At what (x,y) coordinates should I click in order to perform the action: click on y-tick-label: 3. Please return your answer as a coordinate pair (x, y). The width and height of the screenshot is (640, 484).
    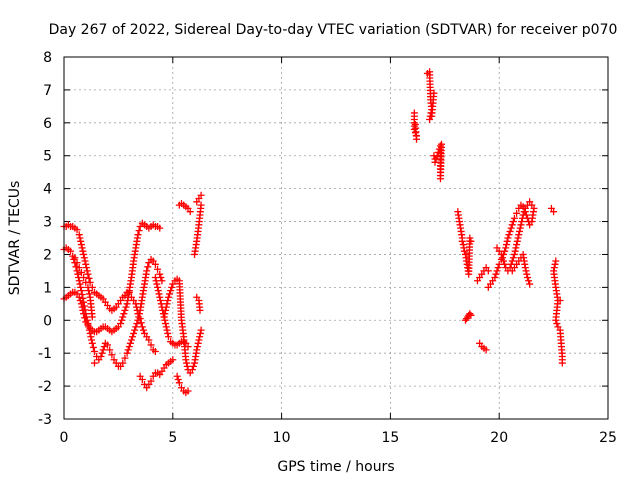
    Looking at the image, I should click on (47, 223).